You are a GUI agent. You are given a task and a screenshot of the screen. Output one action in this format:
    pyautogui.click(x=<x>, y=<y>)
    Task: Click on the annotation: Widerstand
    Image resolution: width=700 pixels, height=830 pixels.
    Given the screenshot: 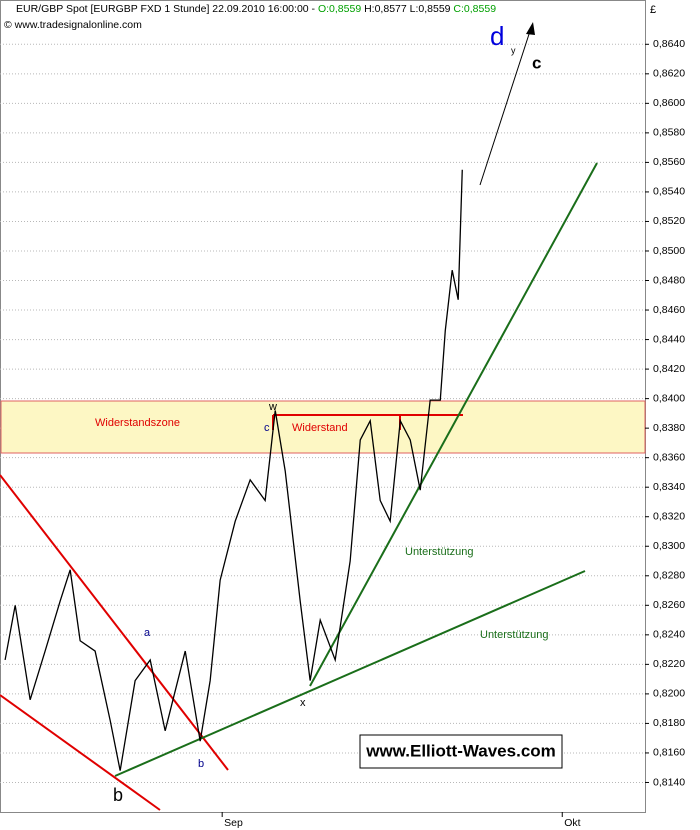 What is the action you would take?
    pyautogui.click(x=320, y=428)
    